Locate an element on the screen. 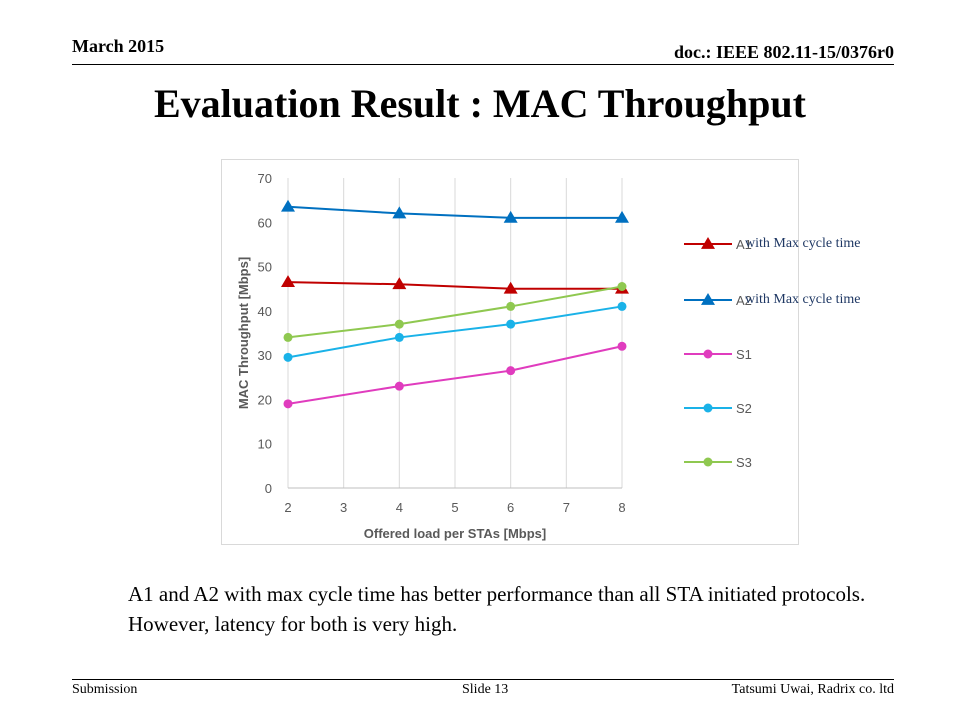  y-tick-label: 50 is located at coordinates (265, 267).